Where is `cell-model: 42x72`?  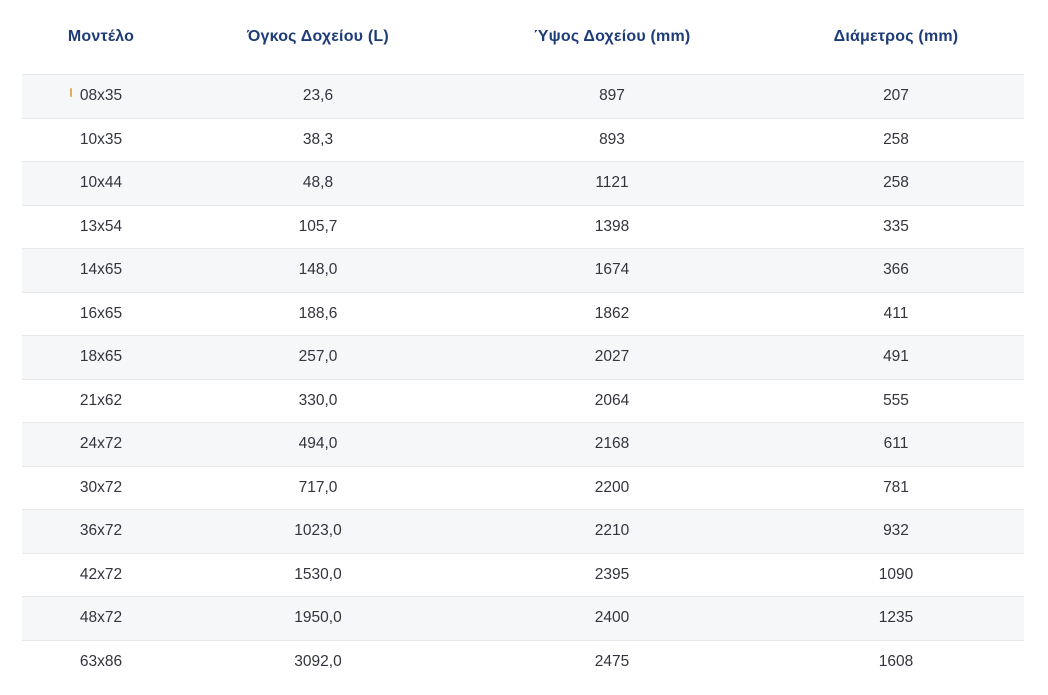
cell-model: 42x72 is located at coordinates (101, 574).